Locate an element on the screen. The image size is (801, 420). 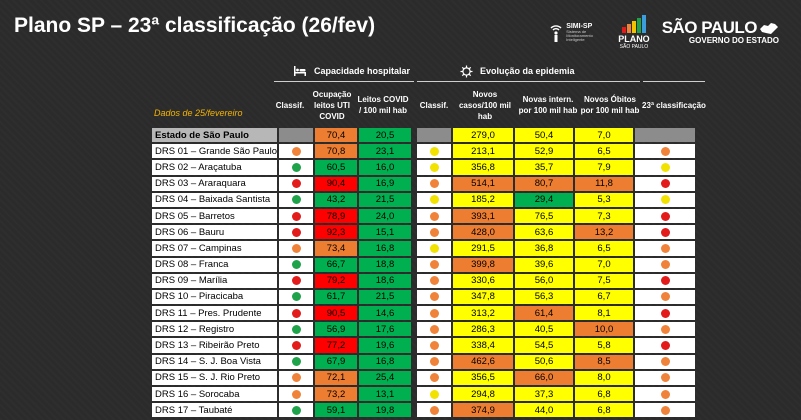
bars-icon is located at coordinates (633, 23).